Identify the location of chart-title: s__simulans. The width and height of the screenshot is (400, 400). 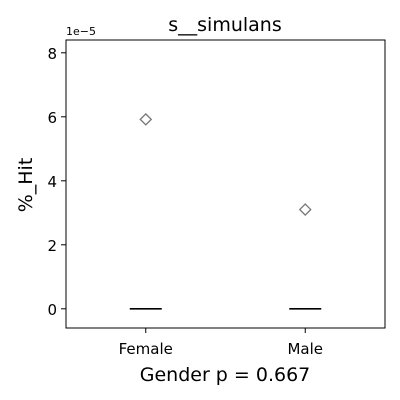
(225, 25).